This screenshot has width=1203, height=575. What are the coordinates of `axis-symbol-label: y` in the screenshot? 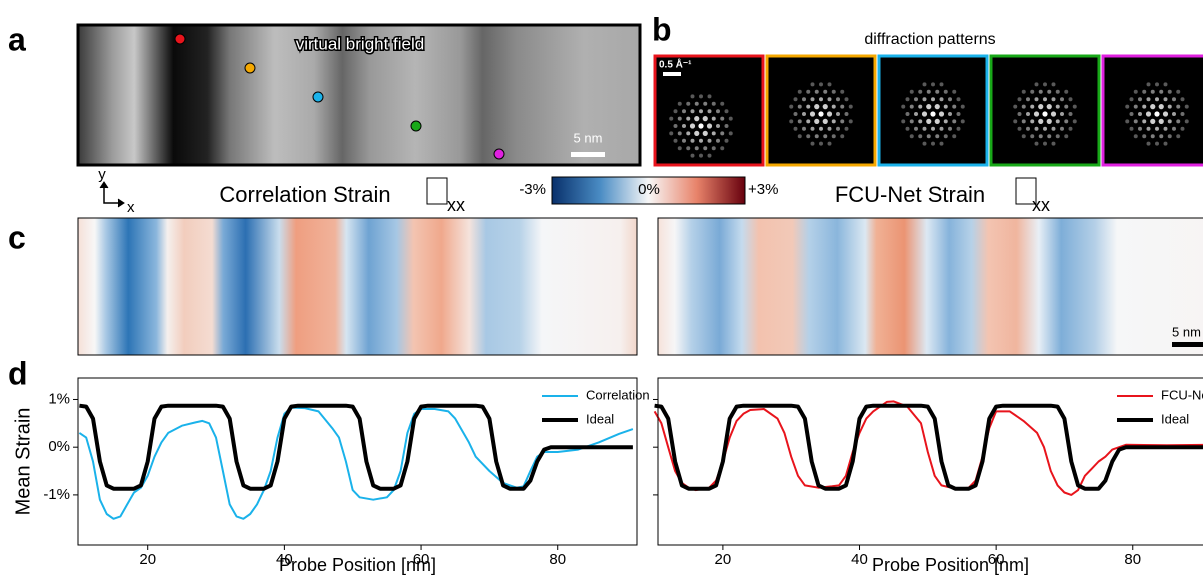 It's located at (102, 174).